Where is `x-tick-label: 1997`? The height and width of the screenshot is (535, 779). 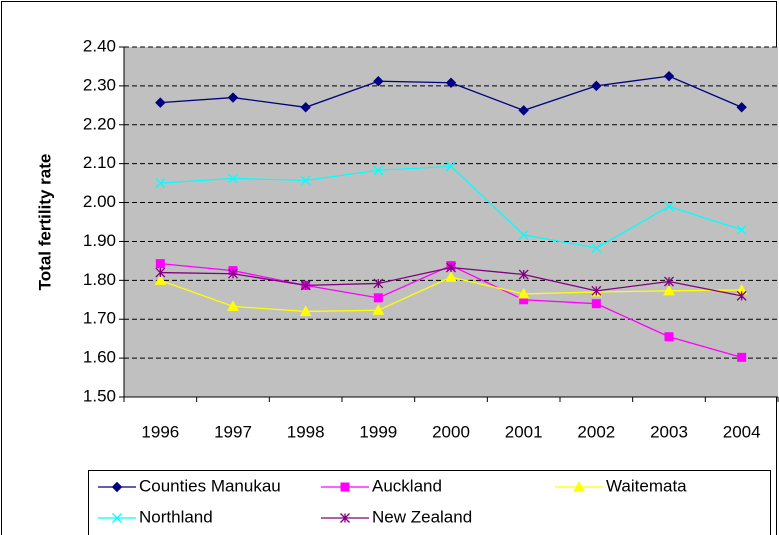
x-tick-label: 1997 is located at coordinates (233, 431).